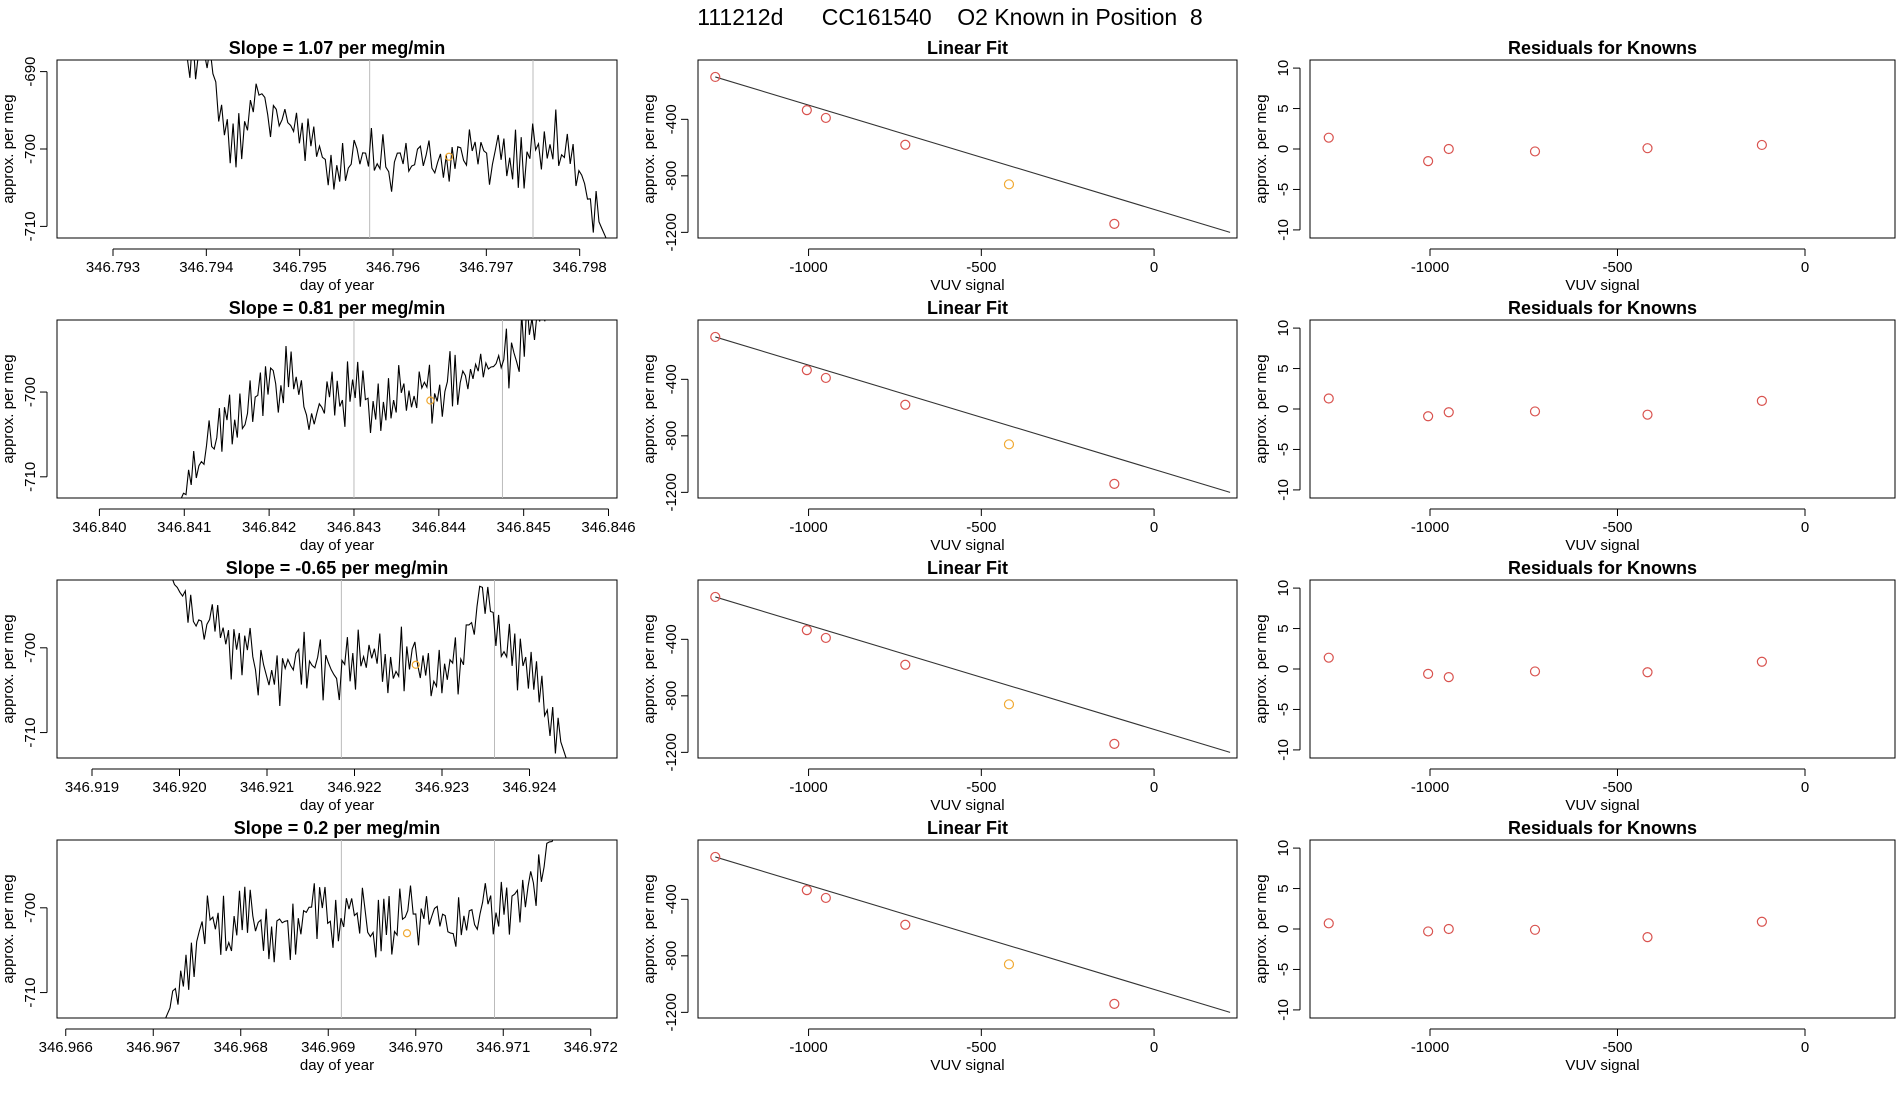  Describe the element at coordinates (529, 787) in the screenshot. I see `x-tick-label: 346.924` at that location.